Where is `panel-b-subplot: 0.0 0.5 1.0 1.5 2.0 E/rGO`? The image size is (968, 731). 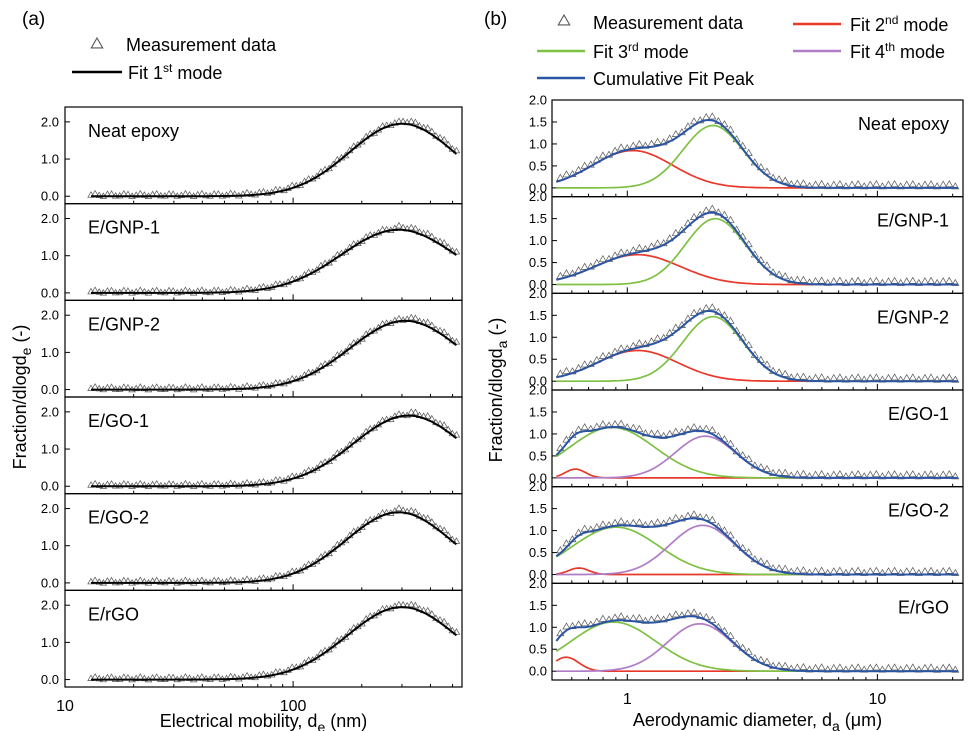
panel-b-subplot: 0.0 0.5 1.0 1.5 2.0 E/rGO is located at coordinates (746, 628).